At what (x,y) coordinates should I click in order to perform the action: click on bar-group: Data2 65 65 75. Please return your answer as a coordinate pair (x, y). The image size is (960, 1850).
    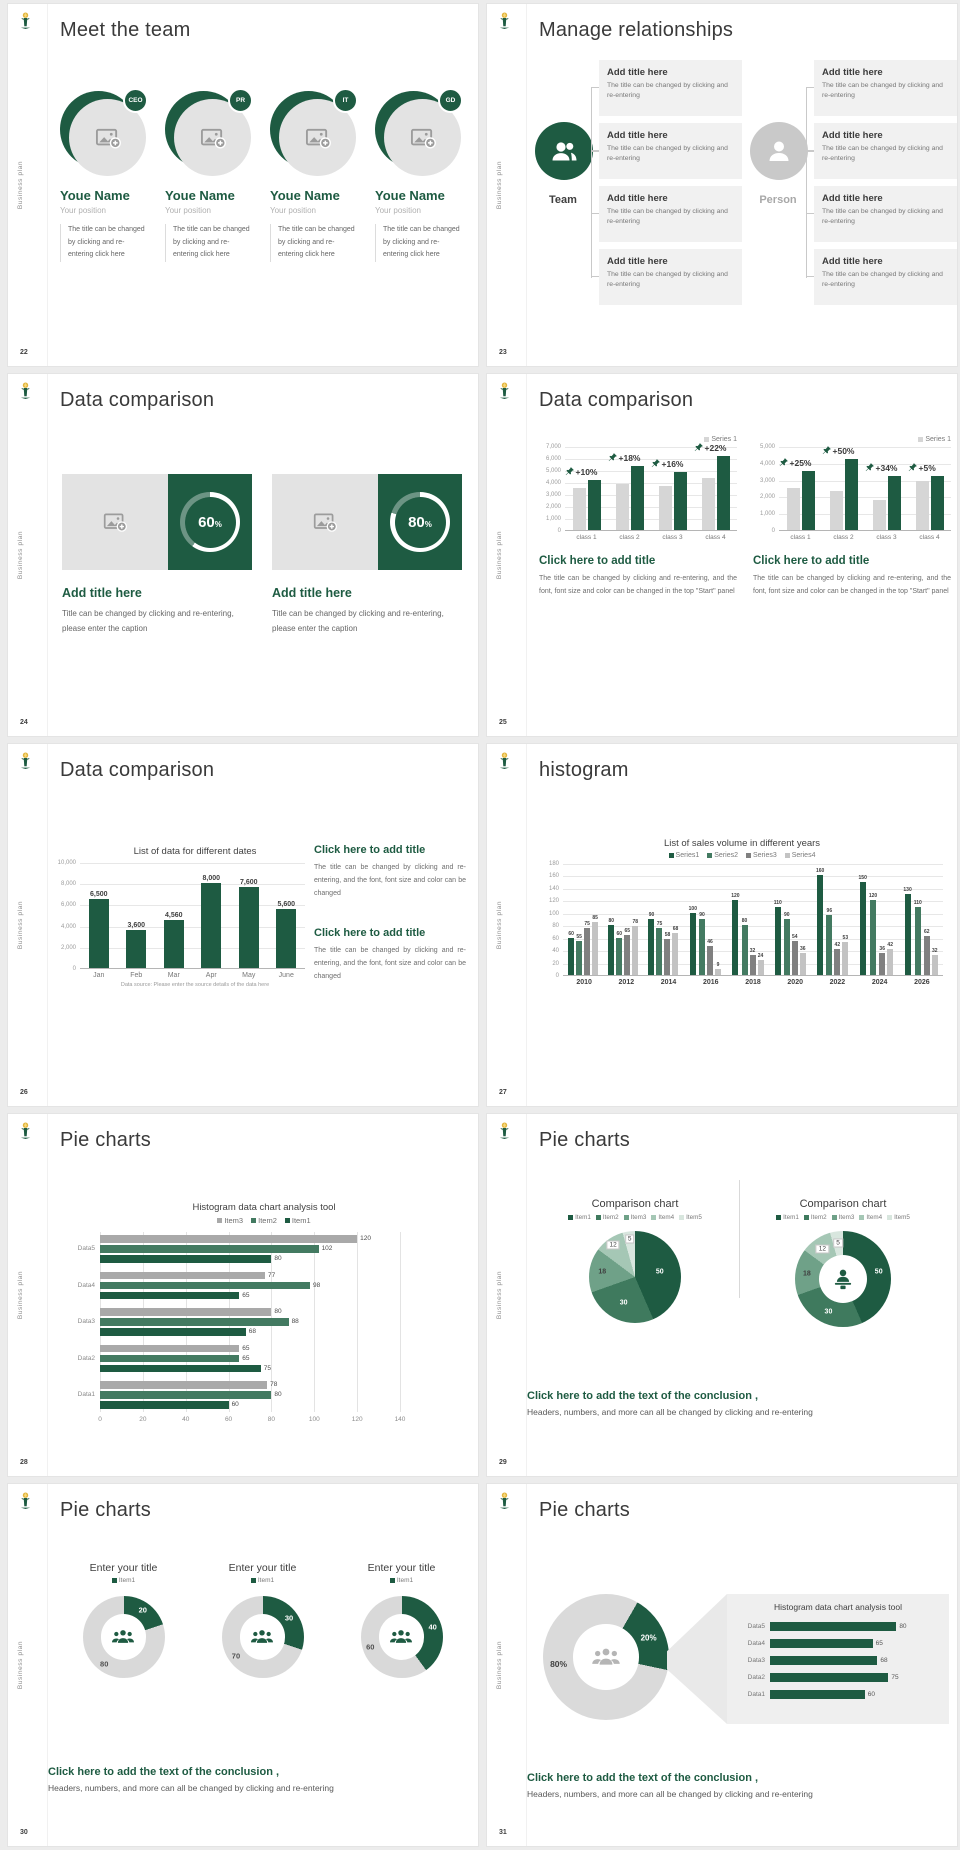
    Looking at the image, I should click on (264, 1358).